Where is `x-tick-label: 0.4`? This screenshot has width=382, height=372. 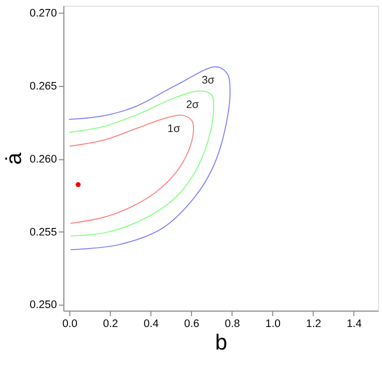 x-tick-label: 0.4 is located at coordinates (151, 324).